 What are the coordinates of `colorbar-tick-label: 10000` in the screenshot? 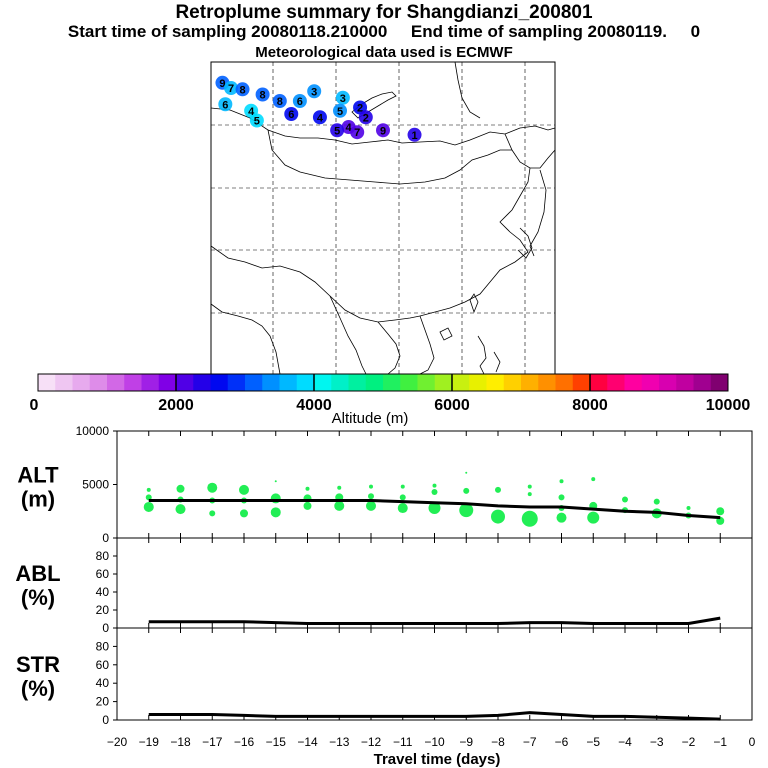 It's located at (728, 405).